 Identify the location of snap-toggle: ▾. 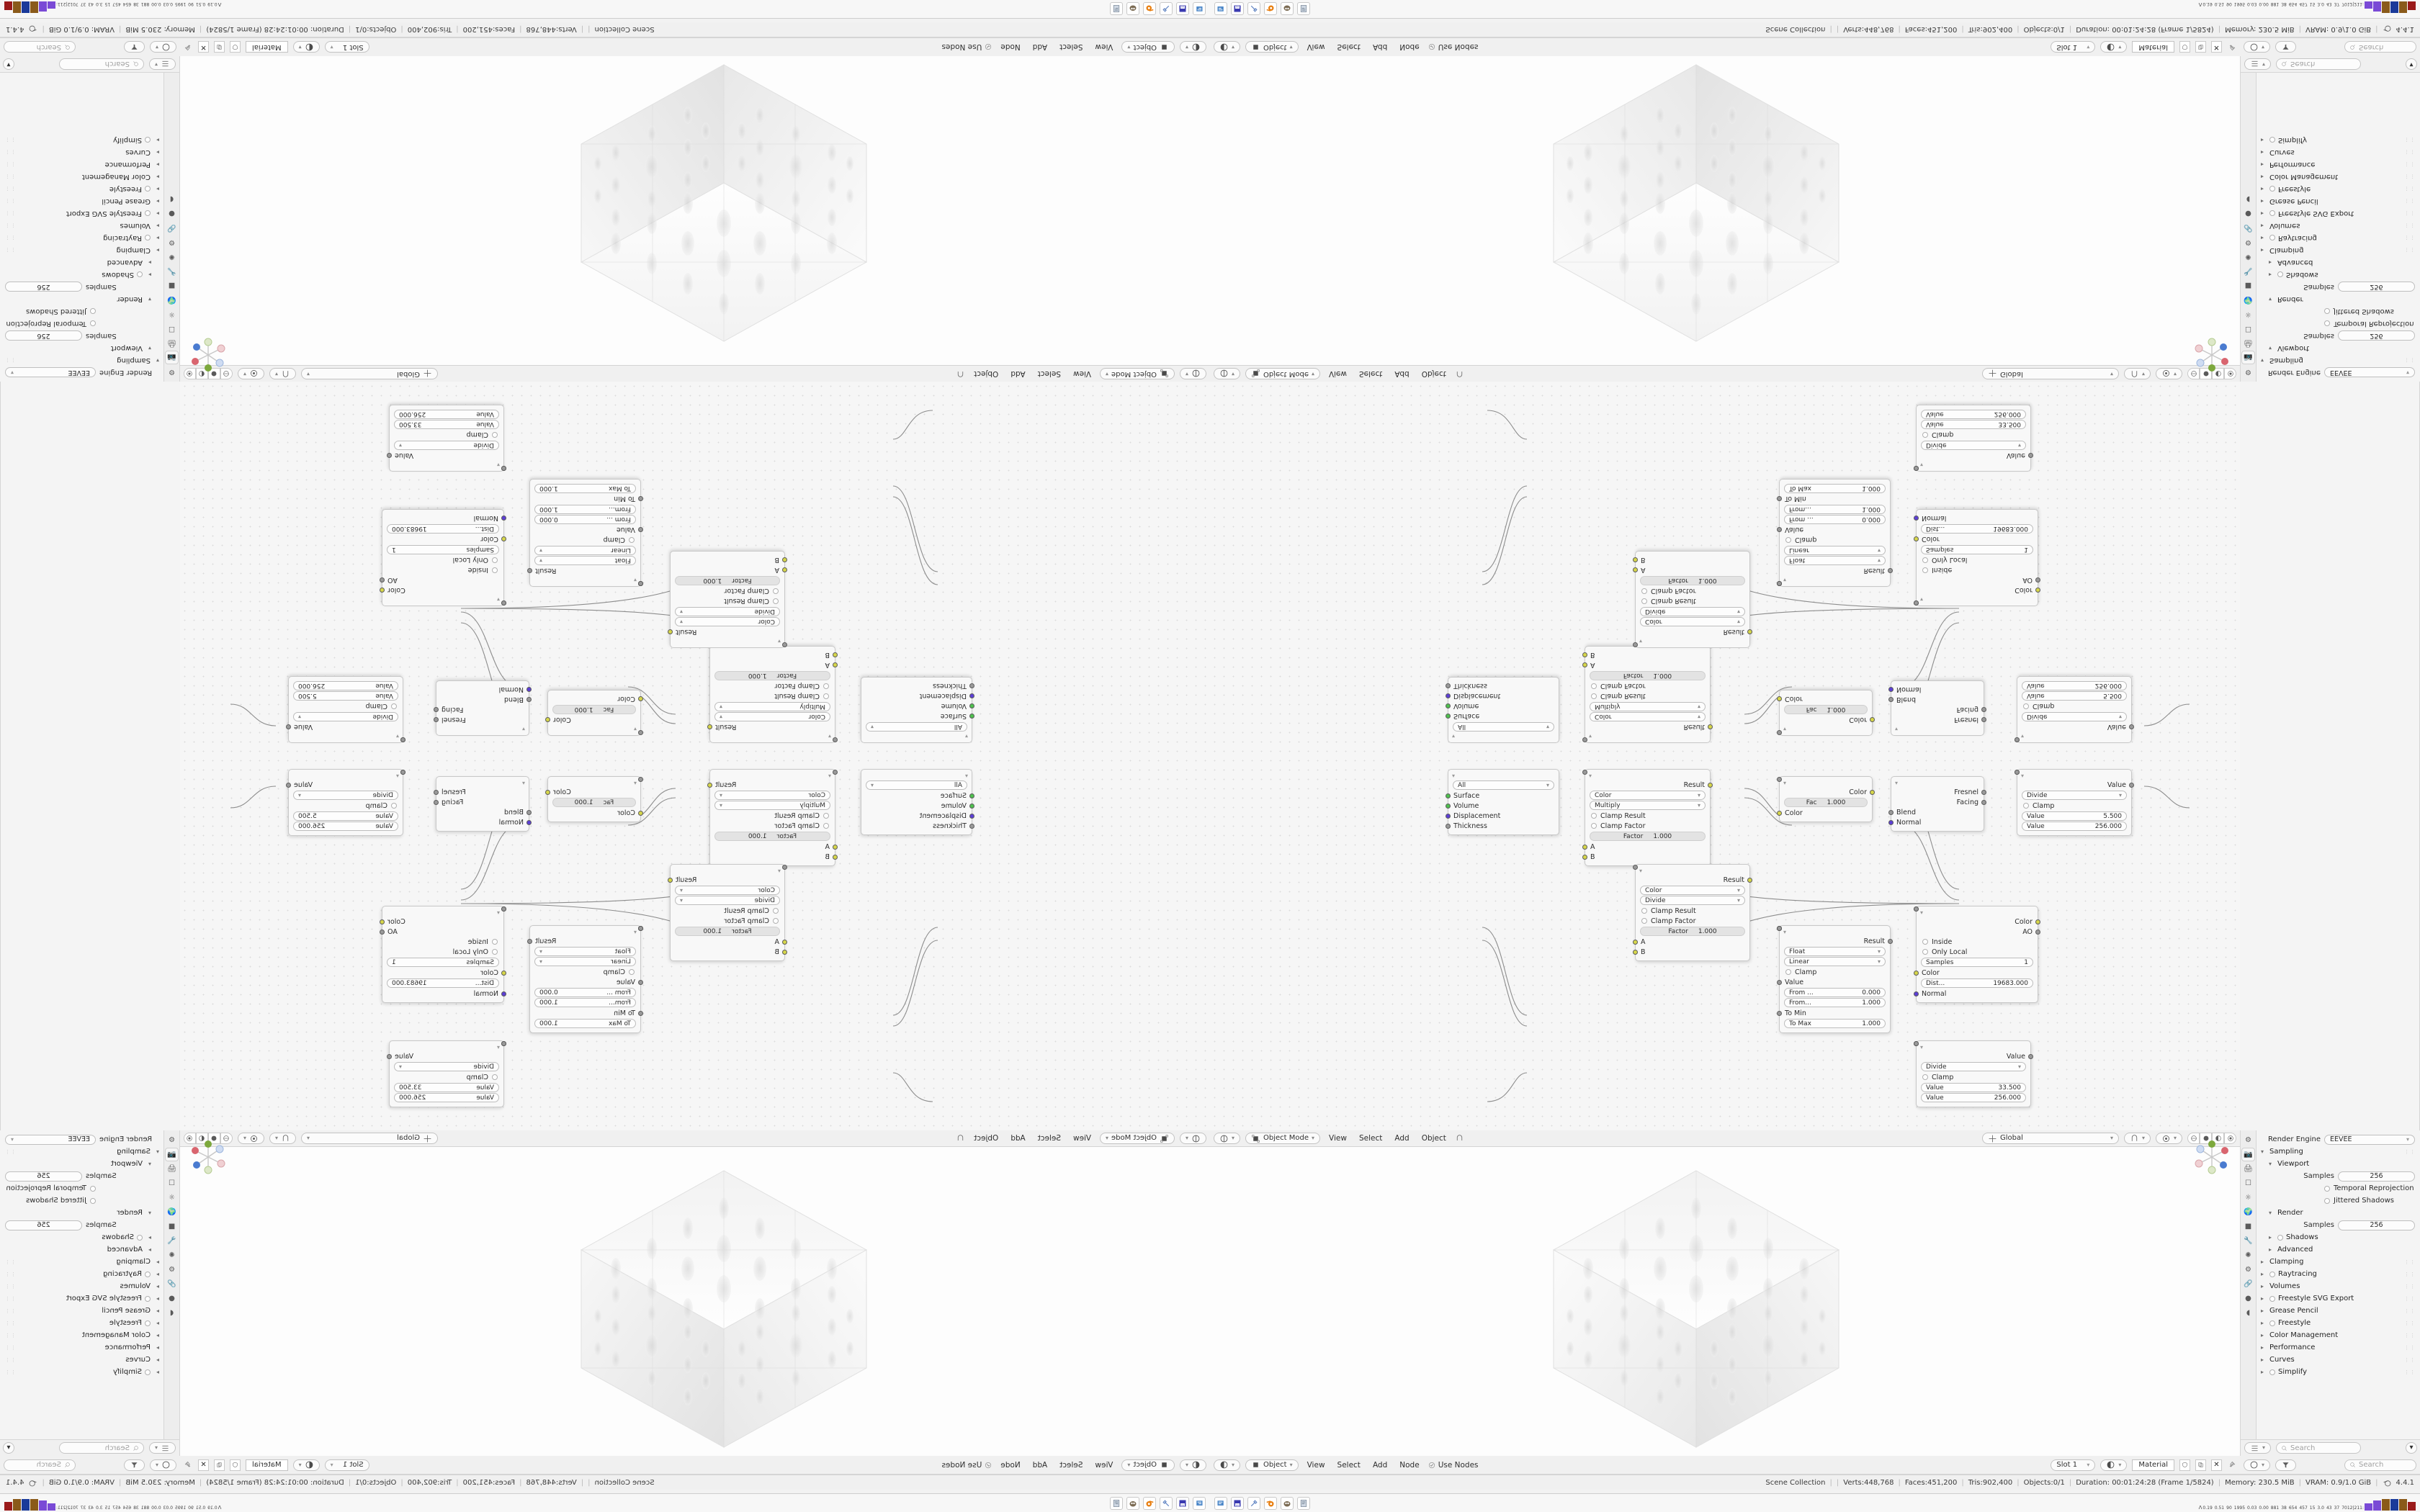
(283, 373).